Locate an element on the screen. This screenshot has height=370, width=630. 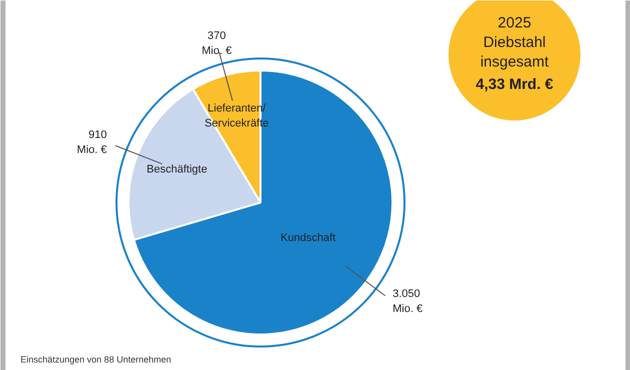
text: 4,33 Mrd. € is located at coordinates (515, 84).